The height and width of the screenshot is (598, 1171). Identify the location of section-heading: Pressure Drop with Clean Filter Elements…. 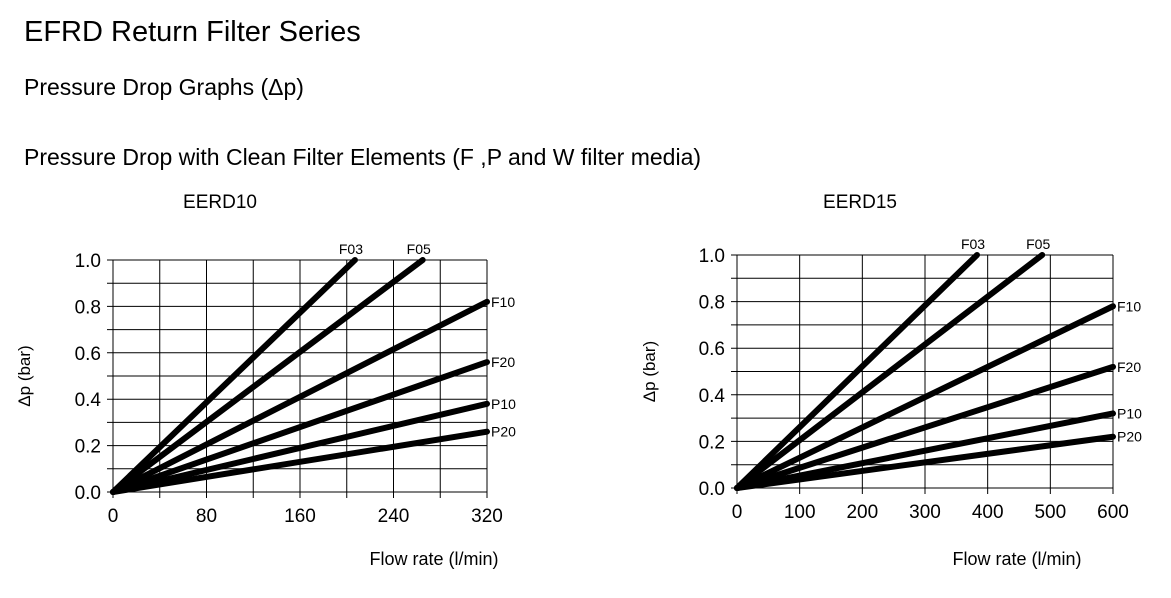
(363, 157).